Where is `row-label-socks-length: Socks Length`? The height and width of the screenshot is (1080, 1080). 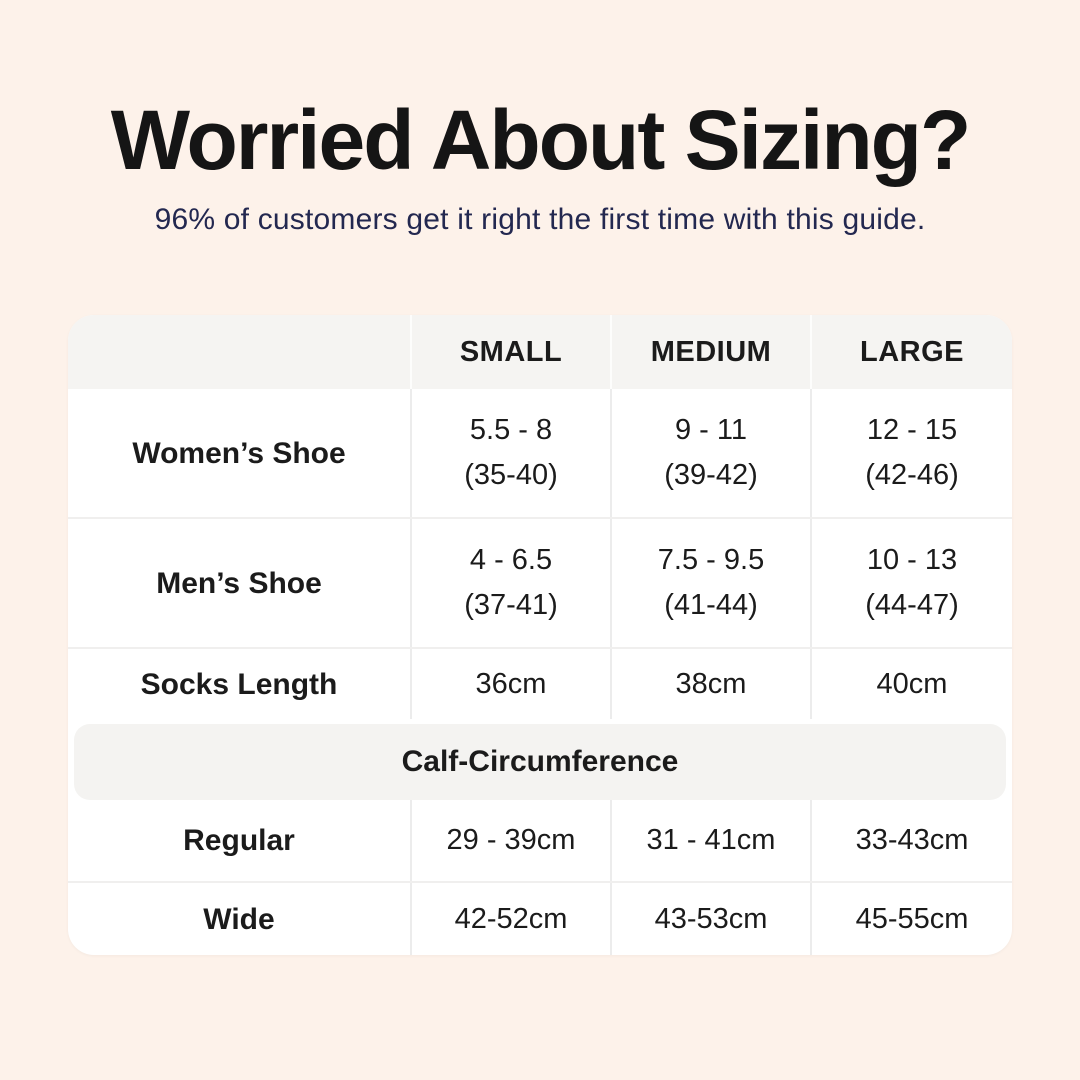 row-label-socks-length: Socks Length is located at coordinates (239, 684).